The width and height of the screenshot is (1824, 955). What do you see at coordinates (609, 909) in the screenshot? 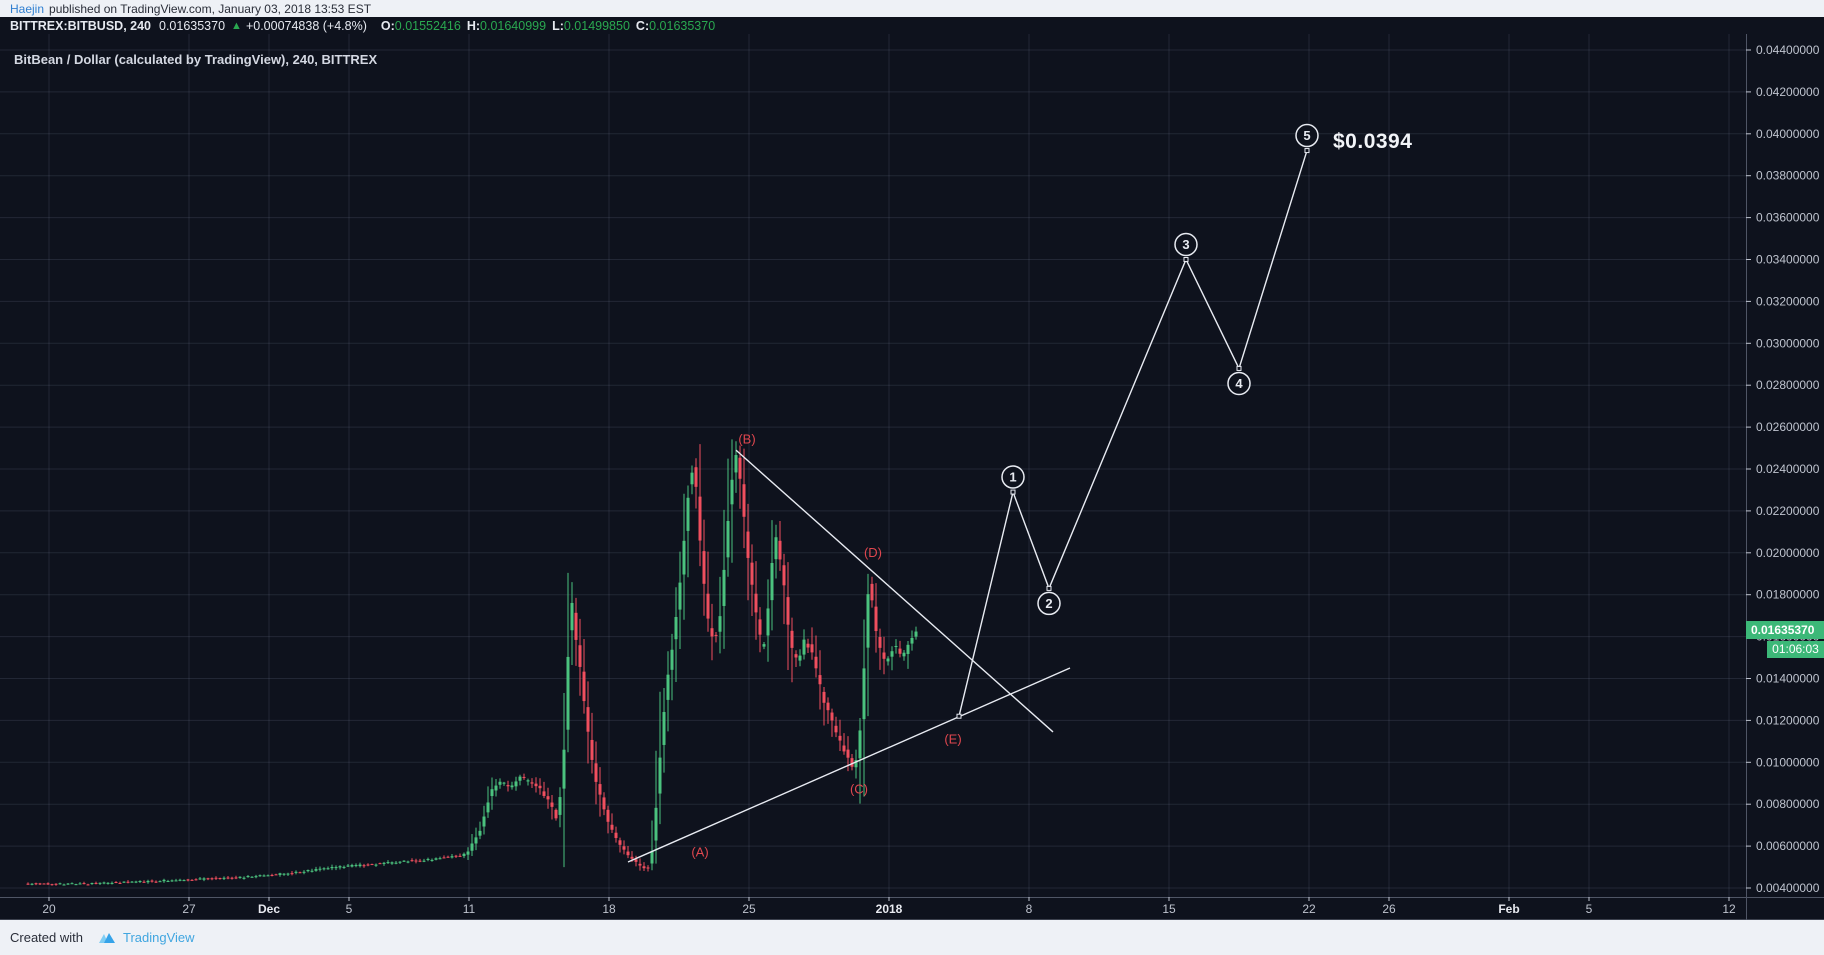
I see `time-axis-tick-label: 18` at bounding box center [609, 909].